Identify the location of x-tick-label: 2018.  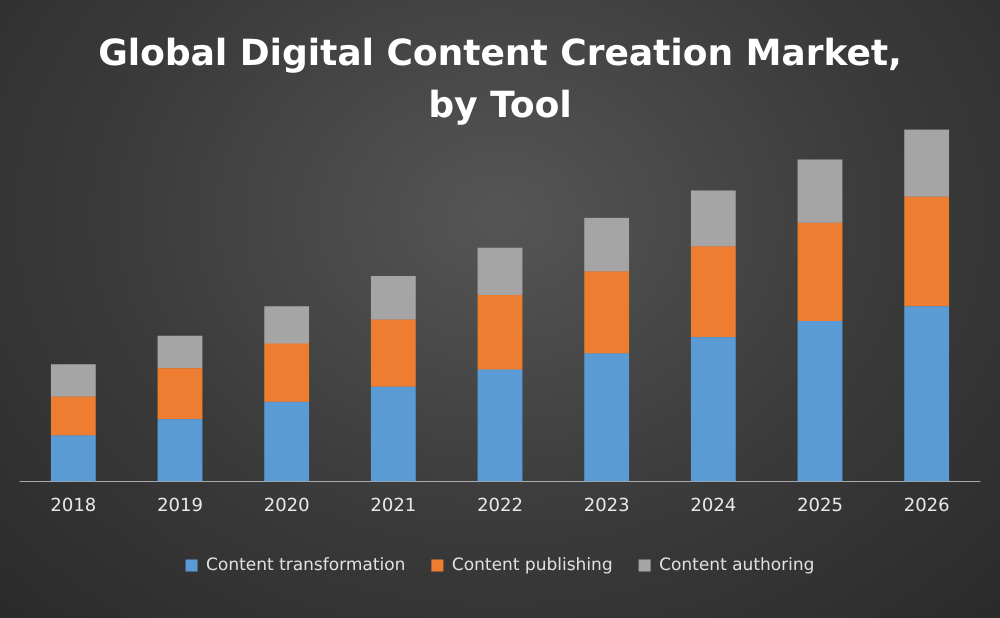
(73, 505).